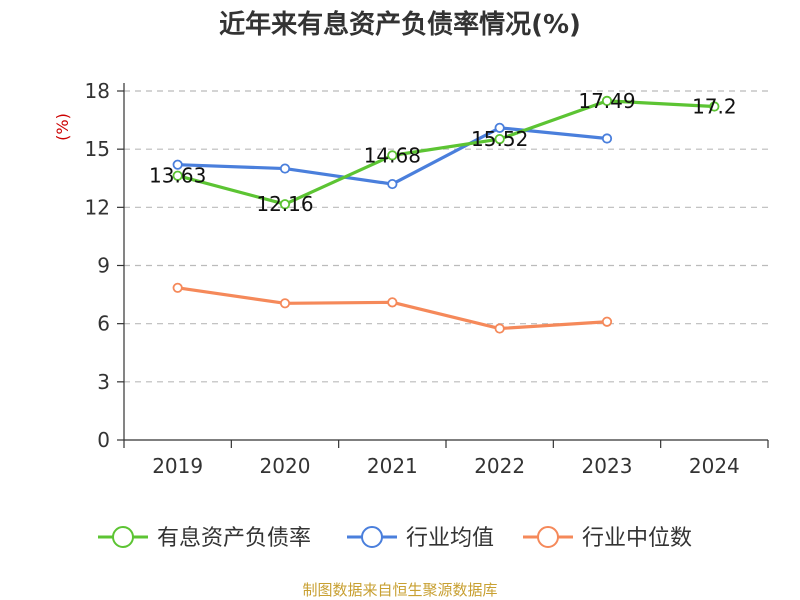  What do you see at coordinates (177, 466) in the screenshot?
I see `x-tick-label: 2019` at bounding box center [177, 466].